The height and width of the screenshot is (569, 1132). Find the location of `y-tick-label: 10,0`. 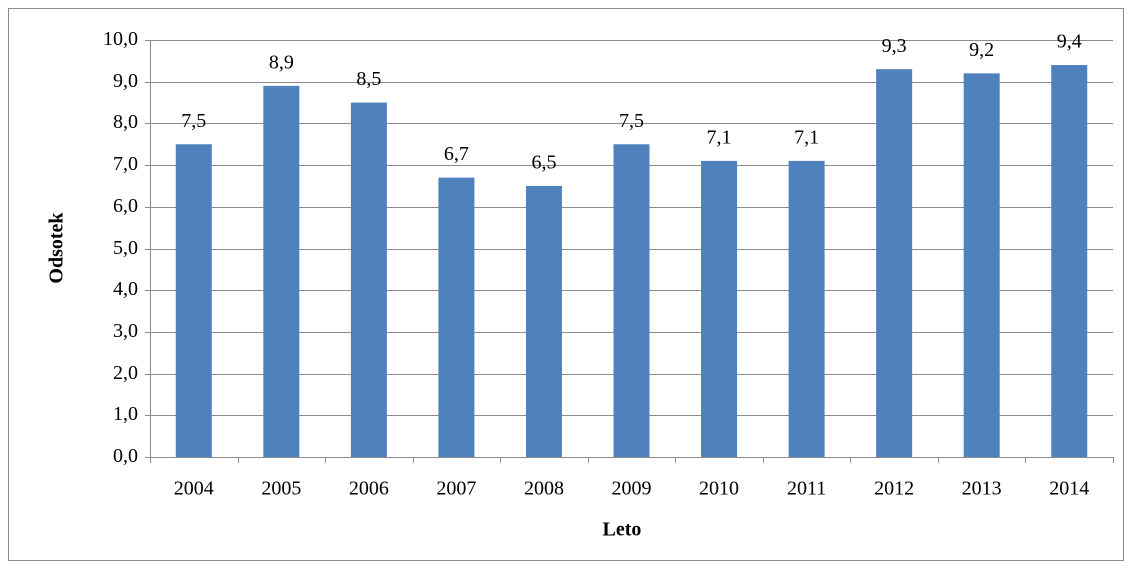

y-tick-label: 10,0 is located at coordinates (120, 39).